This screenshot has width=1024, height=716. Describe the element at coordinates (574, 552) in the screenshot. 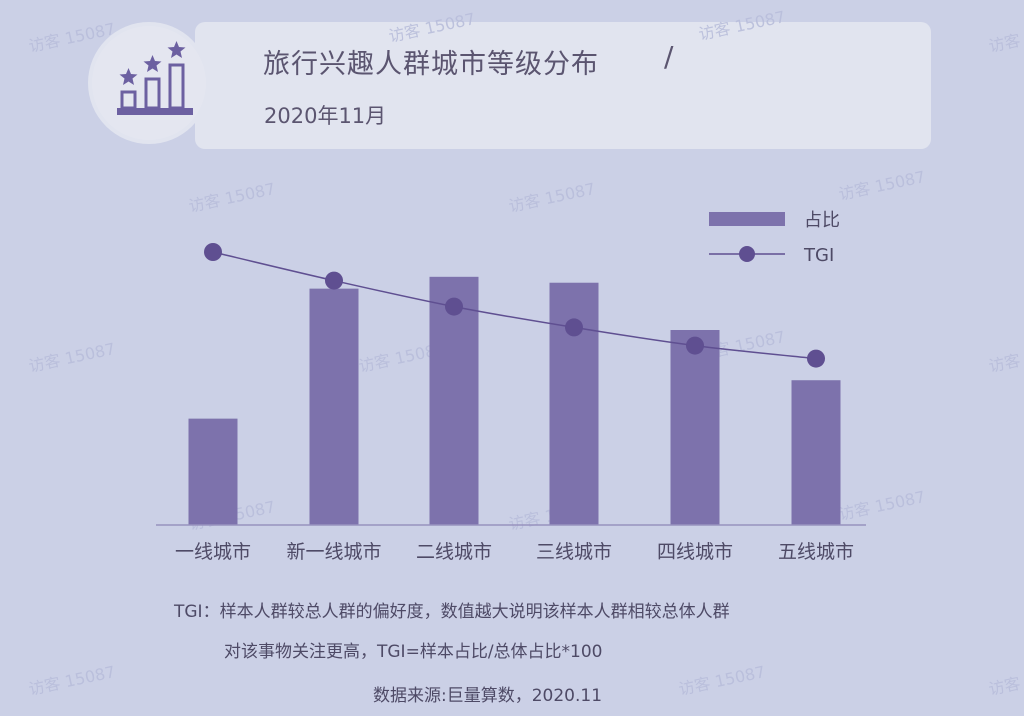

I see `x-tick-label: 三线城市` at that location.